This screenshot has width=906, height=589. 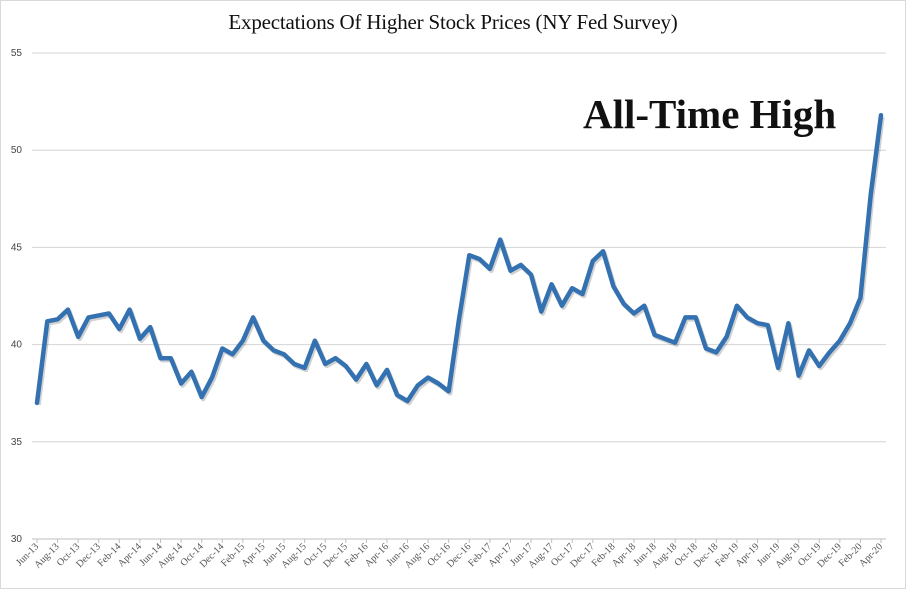 I want to click on y-tick-label: 50, so click(x=17, y=150).